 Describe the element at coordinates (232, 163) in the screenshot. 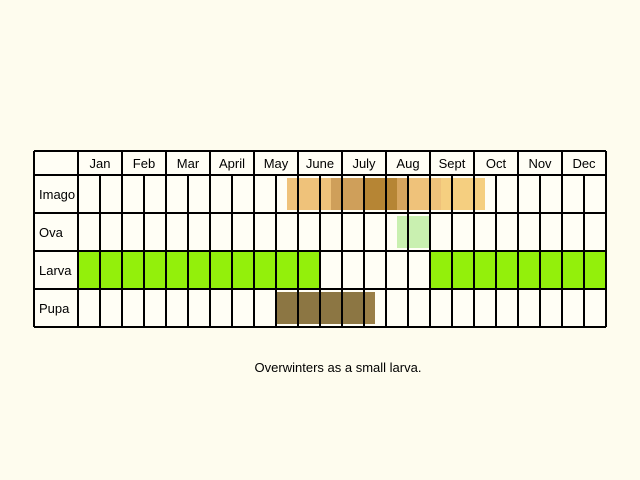

I see `month-label-april: April` at that location.